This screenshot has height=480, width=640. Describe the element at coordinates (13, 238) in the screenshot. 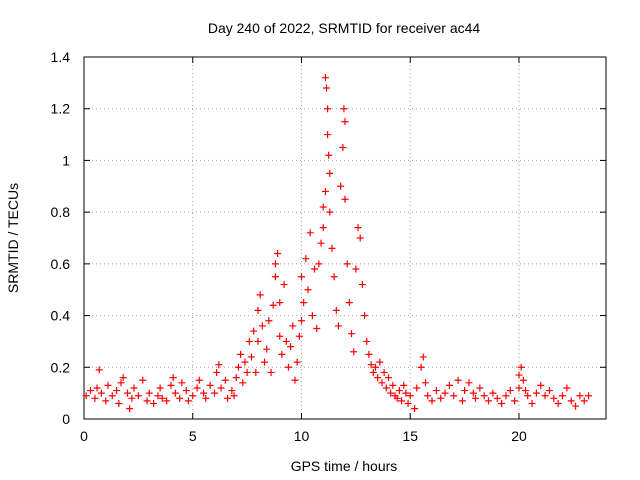

I see `y-axis-label: SRMTID / TECUs` at that location.